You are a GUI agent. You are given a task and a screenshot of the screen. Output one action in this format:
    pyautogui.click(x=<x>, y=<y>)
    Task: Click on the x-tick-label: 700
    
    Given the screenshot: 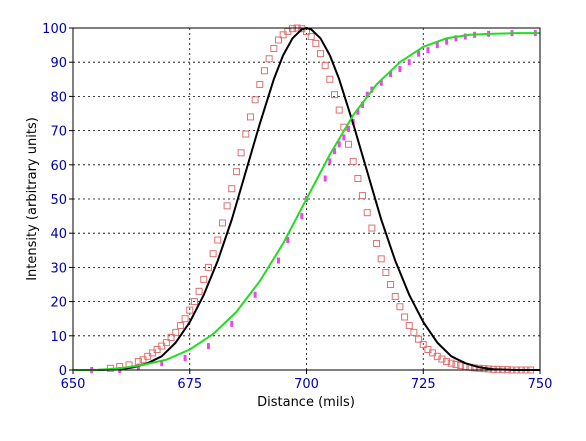 What is the action you would take?
    pyautogui.click(x=306, y=384)
    